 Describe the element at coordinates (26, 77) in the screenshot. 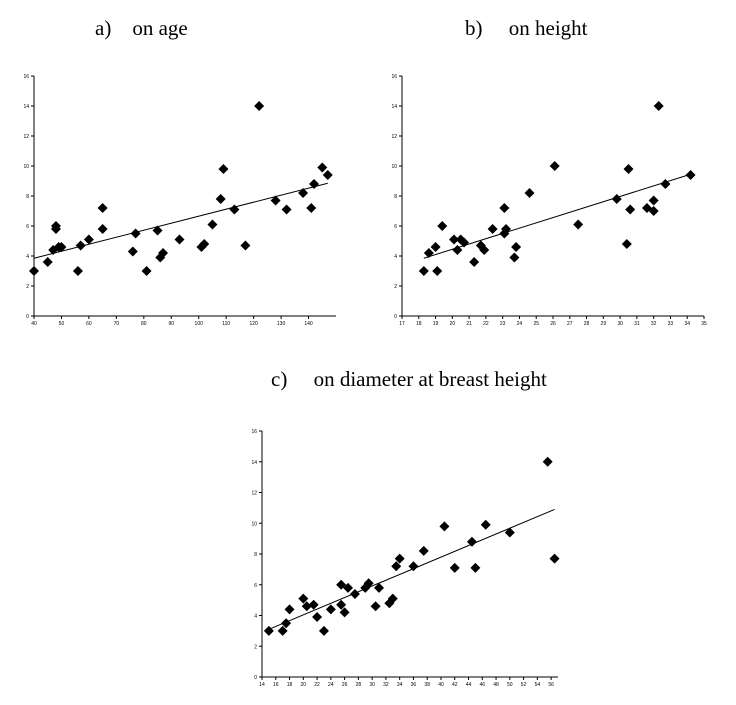

I see `chart-a-y-tick-label: 16` at that location.